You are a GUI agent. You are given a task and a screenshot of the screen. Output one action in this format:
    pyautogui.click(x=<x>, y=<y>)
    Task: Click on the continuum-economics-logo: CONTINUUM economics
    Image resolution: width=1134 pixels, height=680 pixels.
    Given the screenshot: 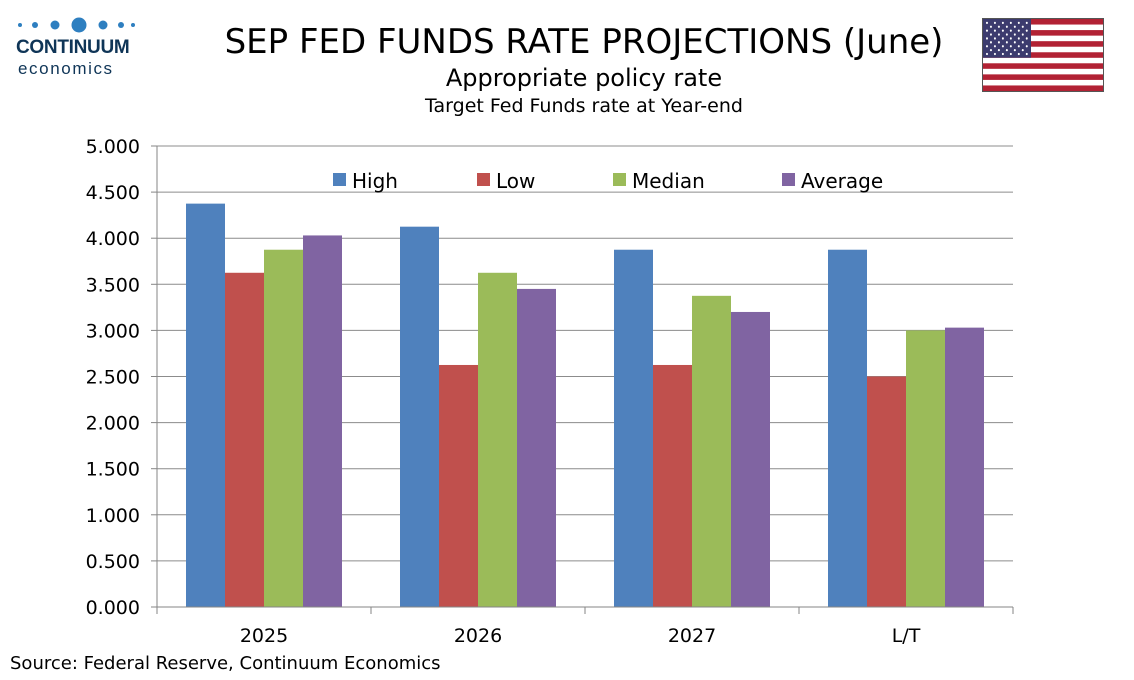 What is the action you would take?
    pyautogui.click(x=80, y=47)
    